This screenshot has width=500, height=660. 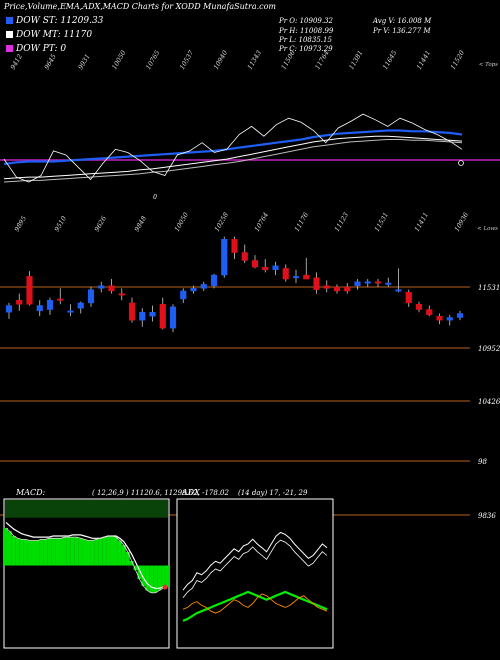 I want to click on legend-swatch-magenta, so click(x=9, y=48).